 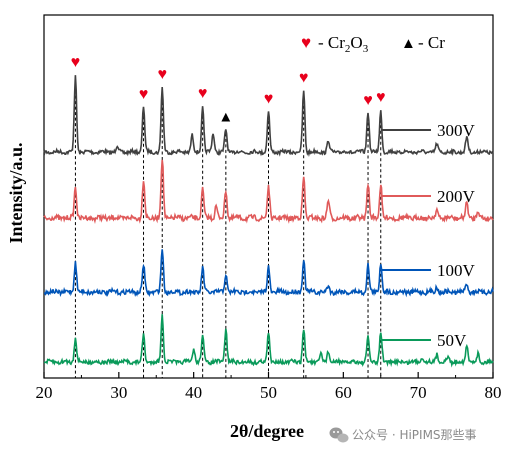 I want to click on series-line-50v, so click(x=268, y=341).